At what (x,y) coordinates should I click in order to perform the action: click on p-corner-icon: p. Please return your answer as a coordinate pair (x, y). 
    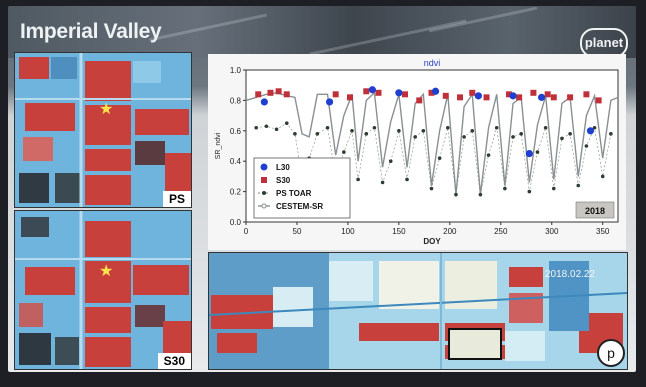
    Looking at the image, I should click on (611, 353).